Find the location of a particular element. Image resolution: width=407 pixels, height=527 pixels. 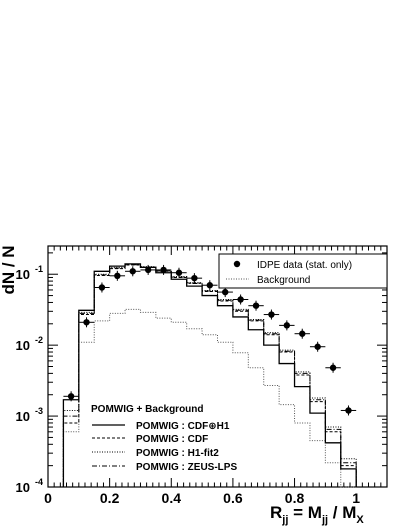

x-tick-label: 0.8 is located at coordinates (295, 498).